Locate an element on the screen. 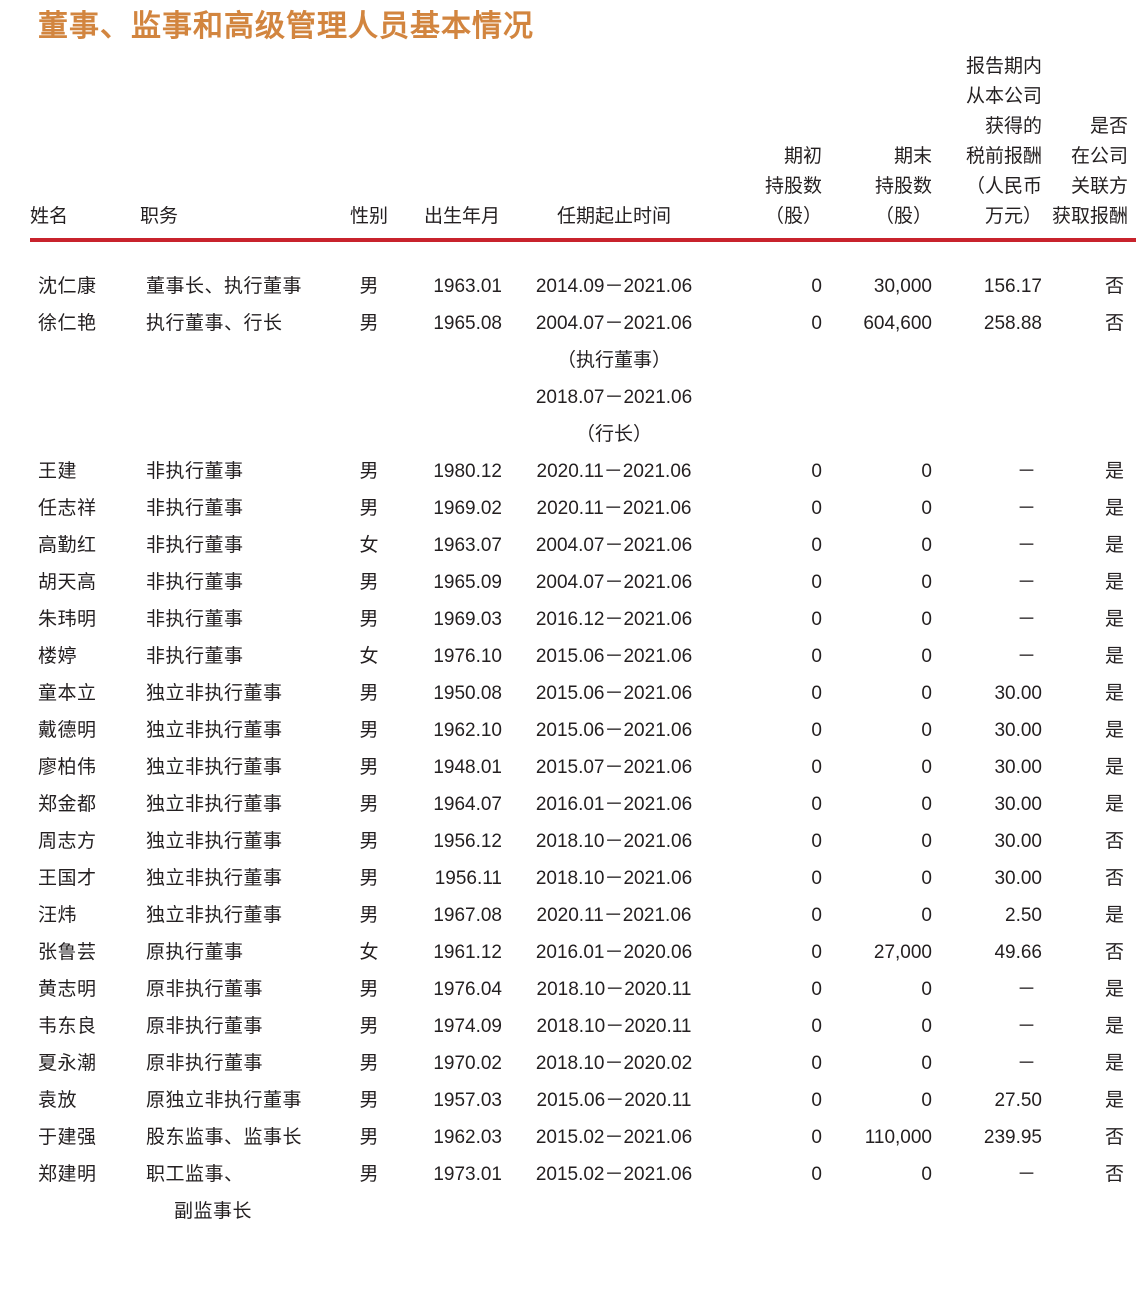  cell-post: 原执行董事 is located at coordinates (195, 952).